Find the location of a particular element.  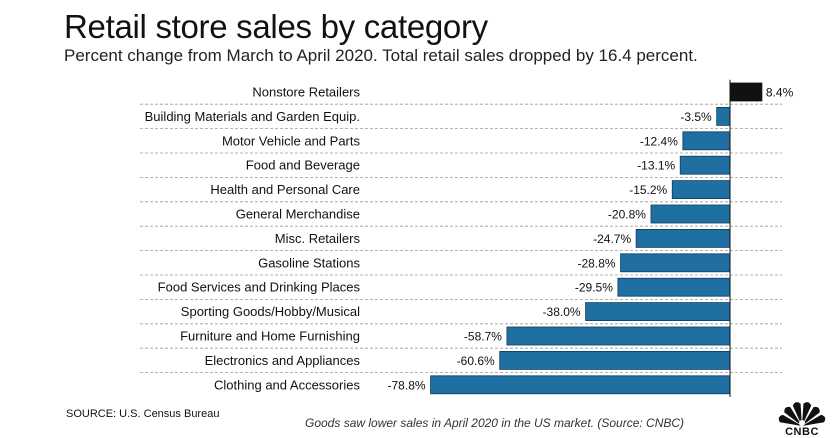

value-label: -12.4% is located at coordinates (659, 141).